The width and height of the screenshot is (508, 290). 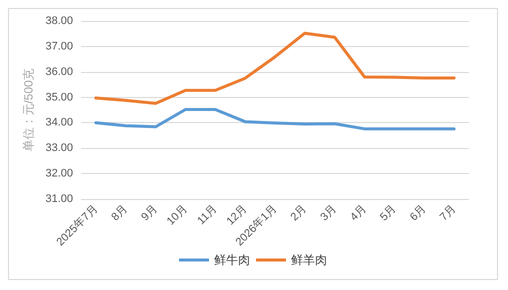 I want to click on y-tick-label: 33.00, so click(x=59, y=148).